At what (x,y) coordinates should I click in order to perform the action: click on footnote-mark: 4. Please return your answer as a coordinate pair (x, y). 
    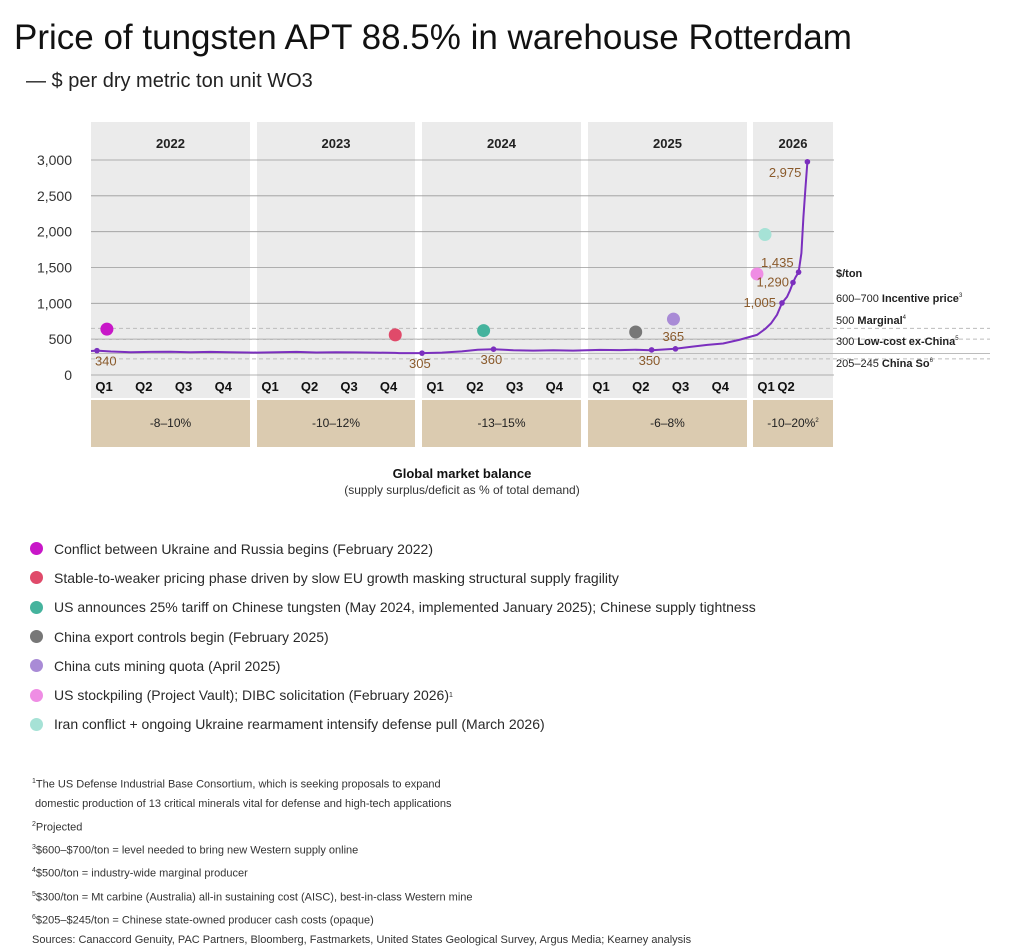
    Looking at the image, I should click on (34, 871).